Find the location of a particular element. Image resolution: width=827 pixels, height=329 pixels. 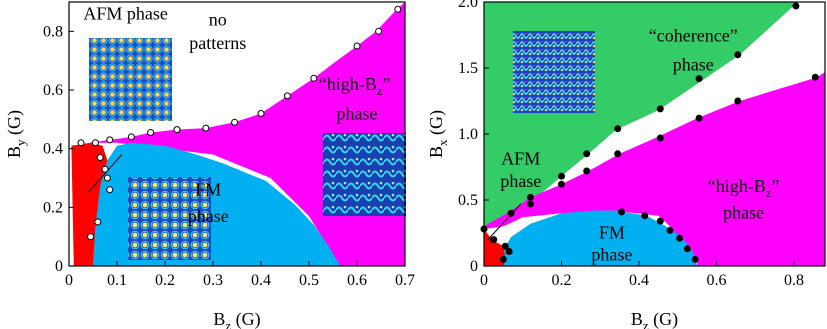

y-axis-label: Bx (G) is located at coordinates (438, 134).